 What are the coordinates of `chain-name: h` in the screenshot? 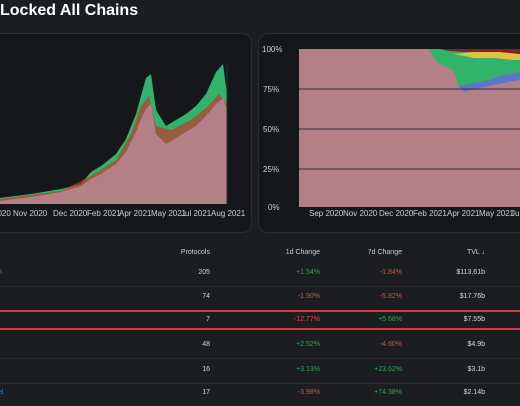 It's located at (1, 272).